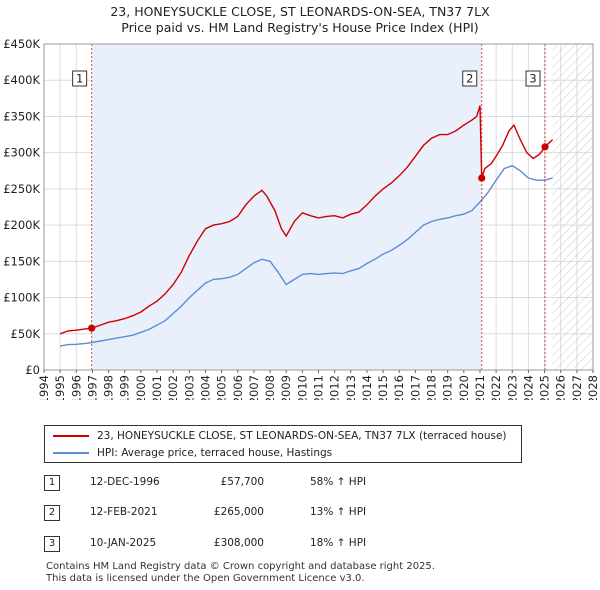 The width and height of the screenshot is (600, 590). Describe the element at coordinates (125, 387) in the screenshot. I see `x-tick-label: 1999` at that location.